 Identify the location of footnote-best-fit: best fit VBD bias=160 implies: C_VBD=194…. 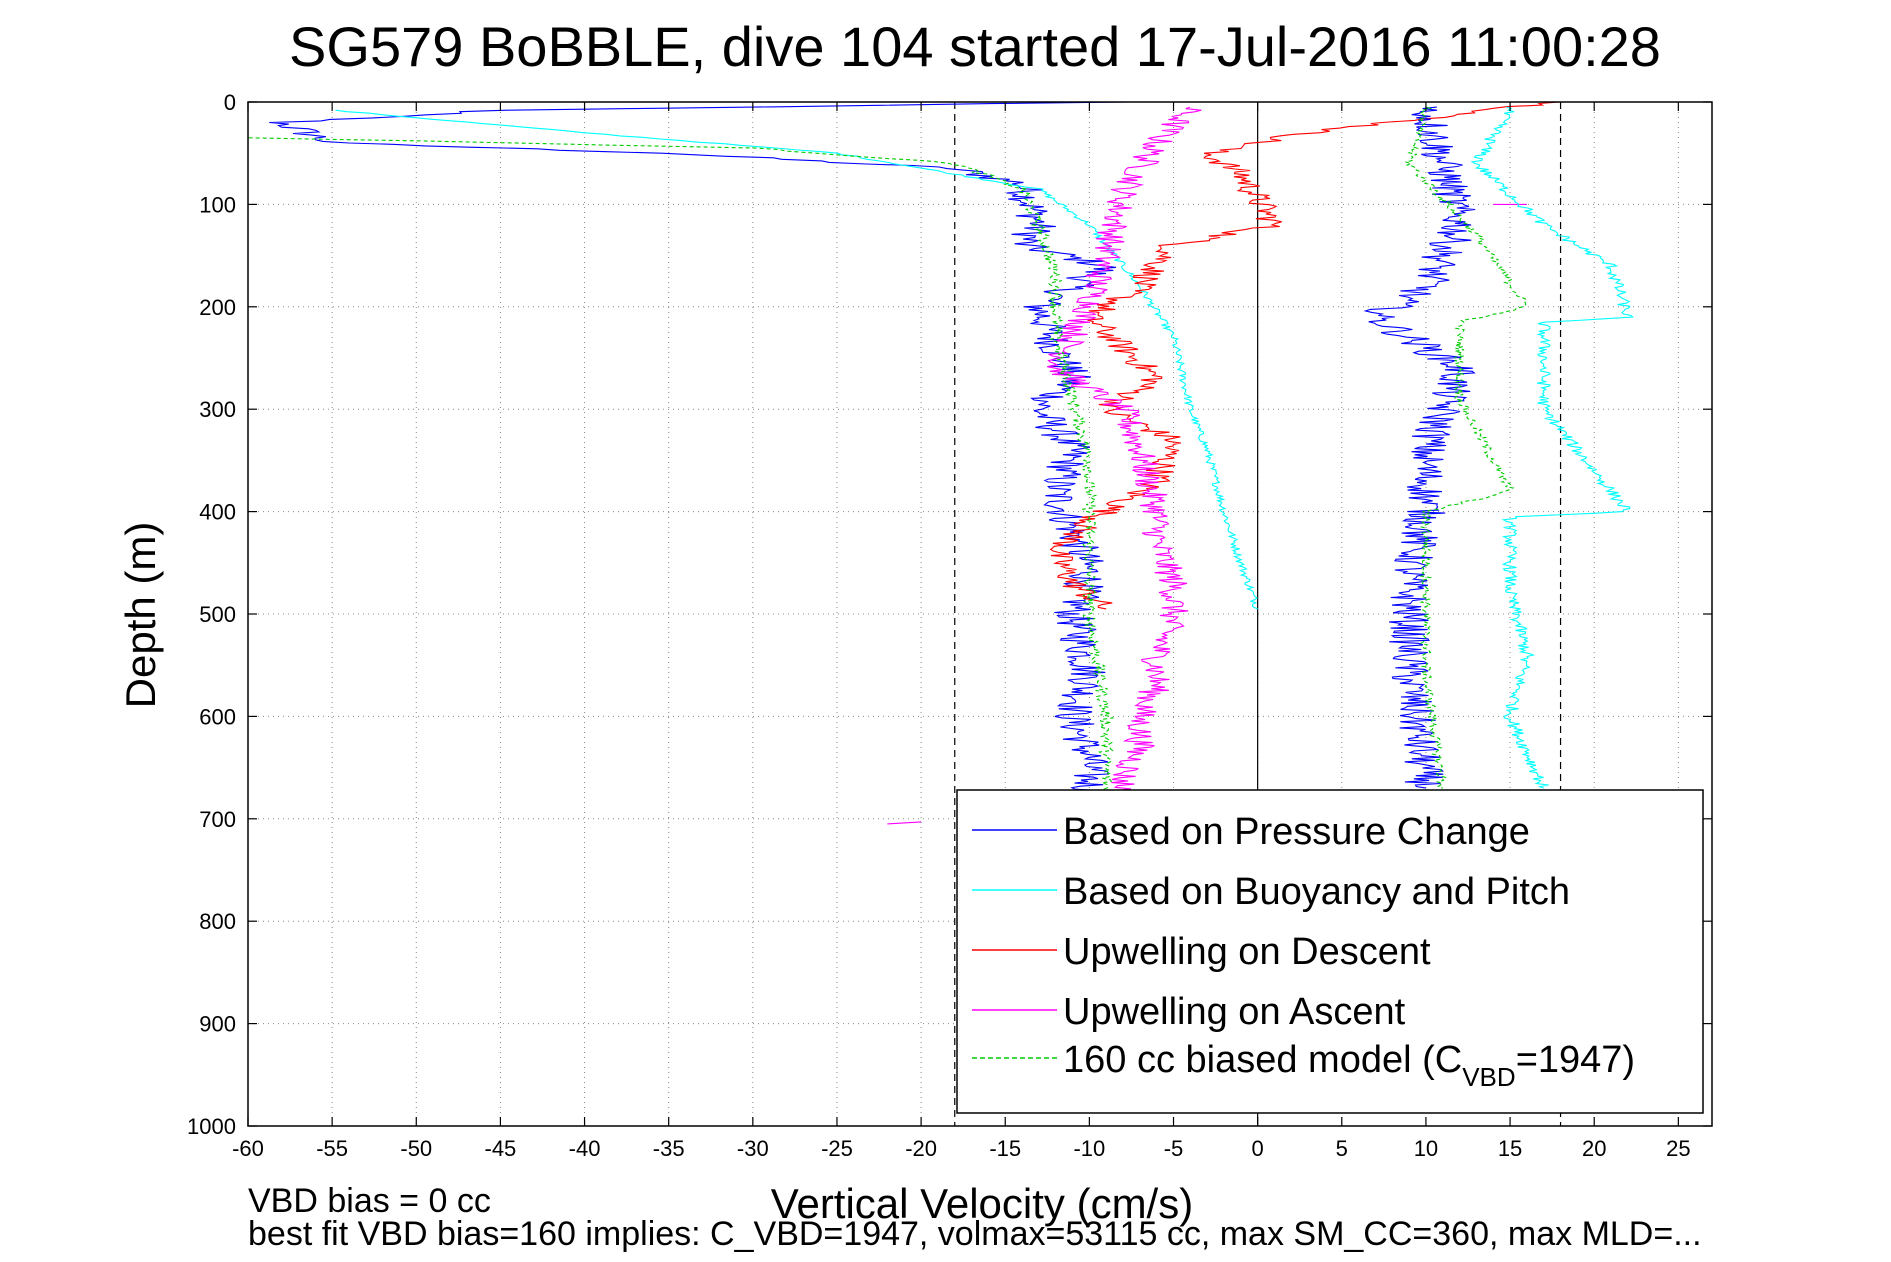
(975, 1234).